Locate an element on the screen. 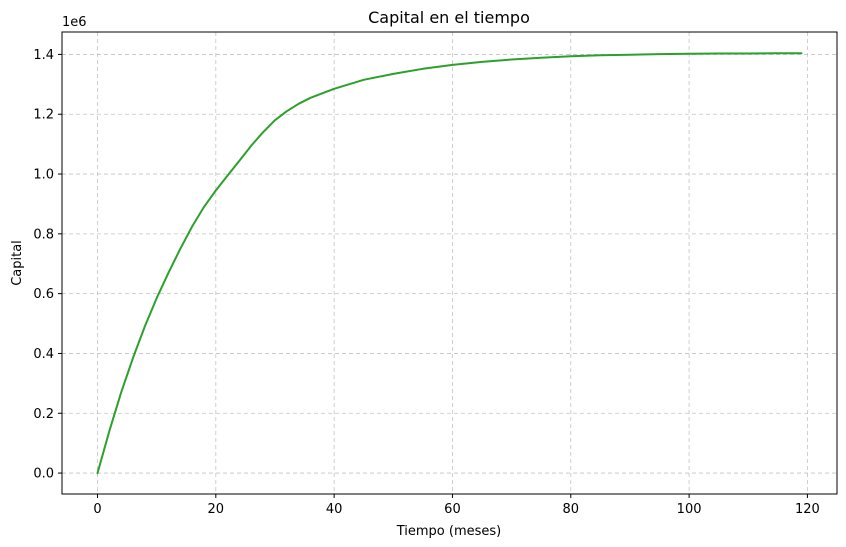 The width and height of the screenshot is (846, 547). y-tick-label: 0.8 is located at coordinates (43, 234).